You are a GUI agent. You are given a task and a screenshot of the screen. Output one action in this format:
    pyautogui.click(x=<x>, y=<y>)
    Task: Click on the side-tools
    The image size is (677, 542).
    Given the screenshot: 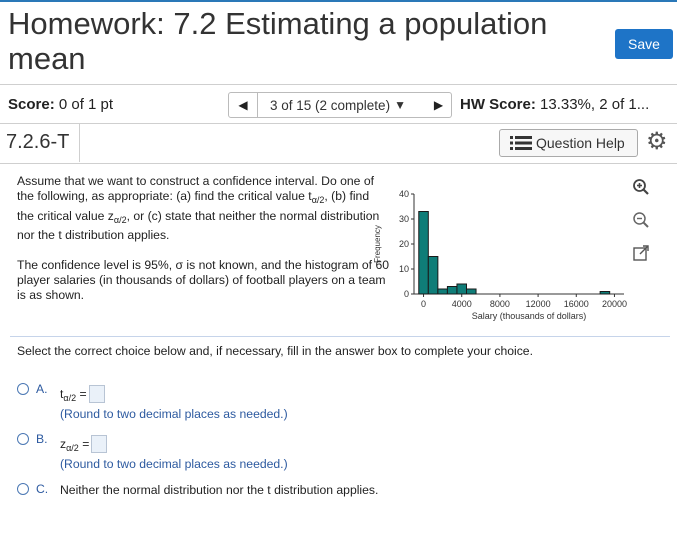 What is the action you would take?
    pyautogui.click(x=643, y=227)
    